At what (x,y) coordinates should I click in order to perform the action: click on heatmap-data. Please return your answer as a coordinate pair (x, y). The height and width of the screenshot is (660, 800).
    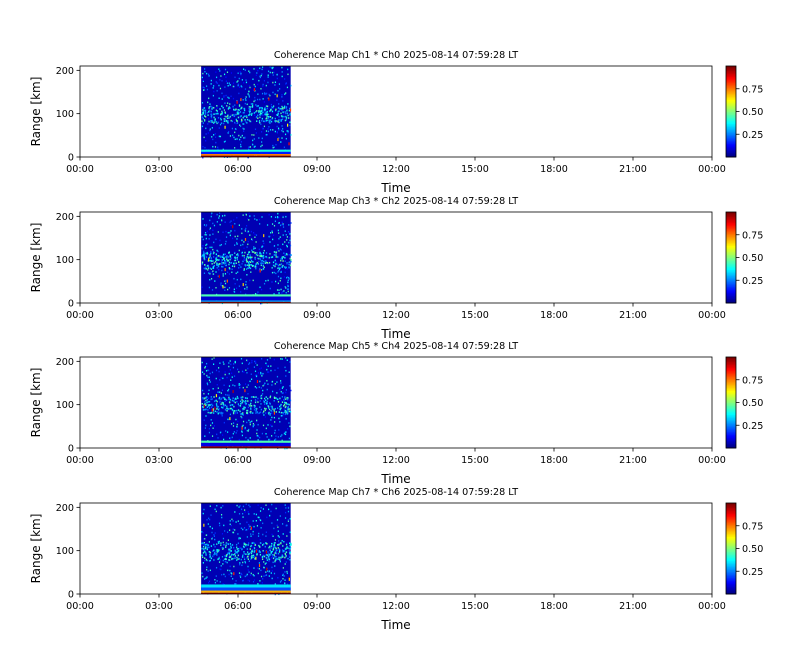
    Looking at the image, I should click on (246, 549).